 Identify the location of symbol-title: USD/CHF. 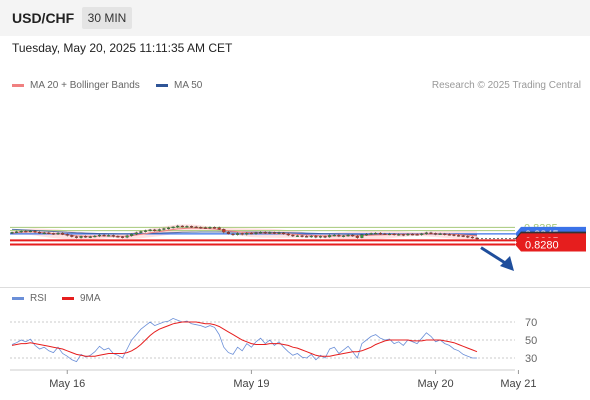
(43, 18).